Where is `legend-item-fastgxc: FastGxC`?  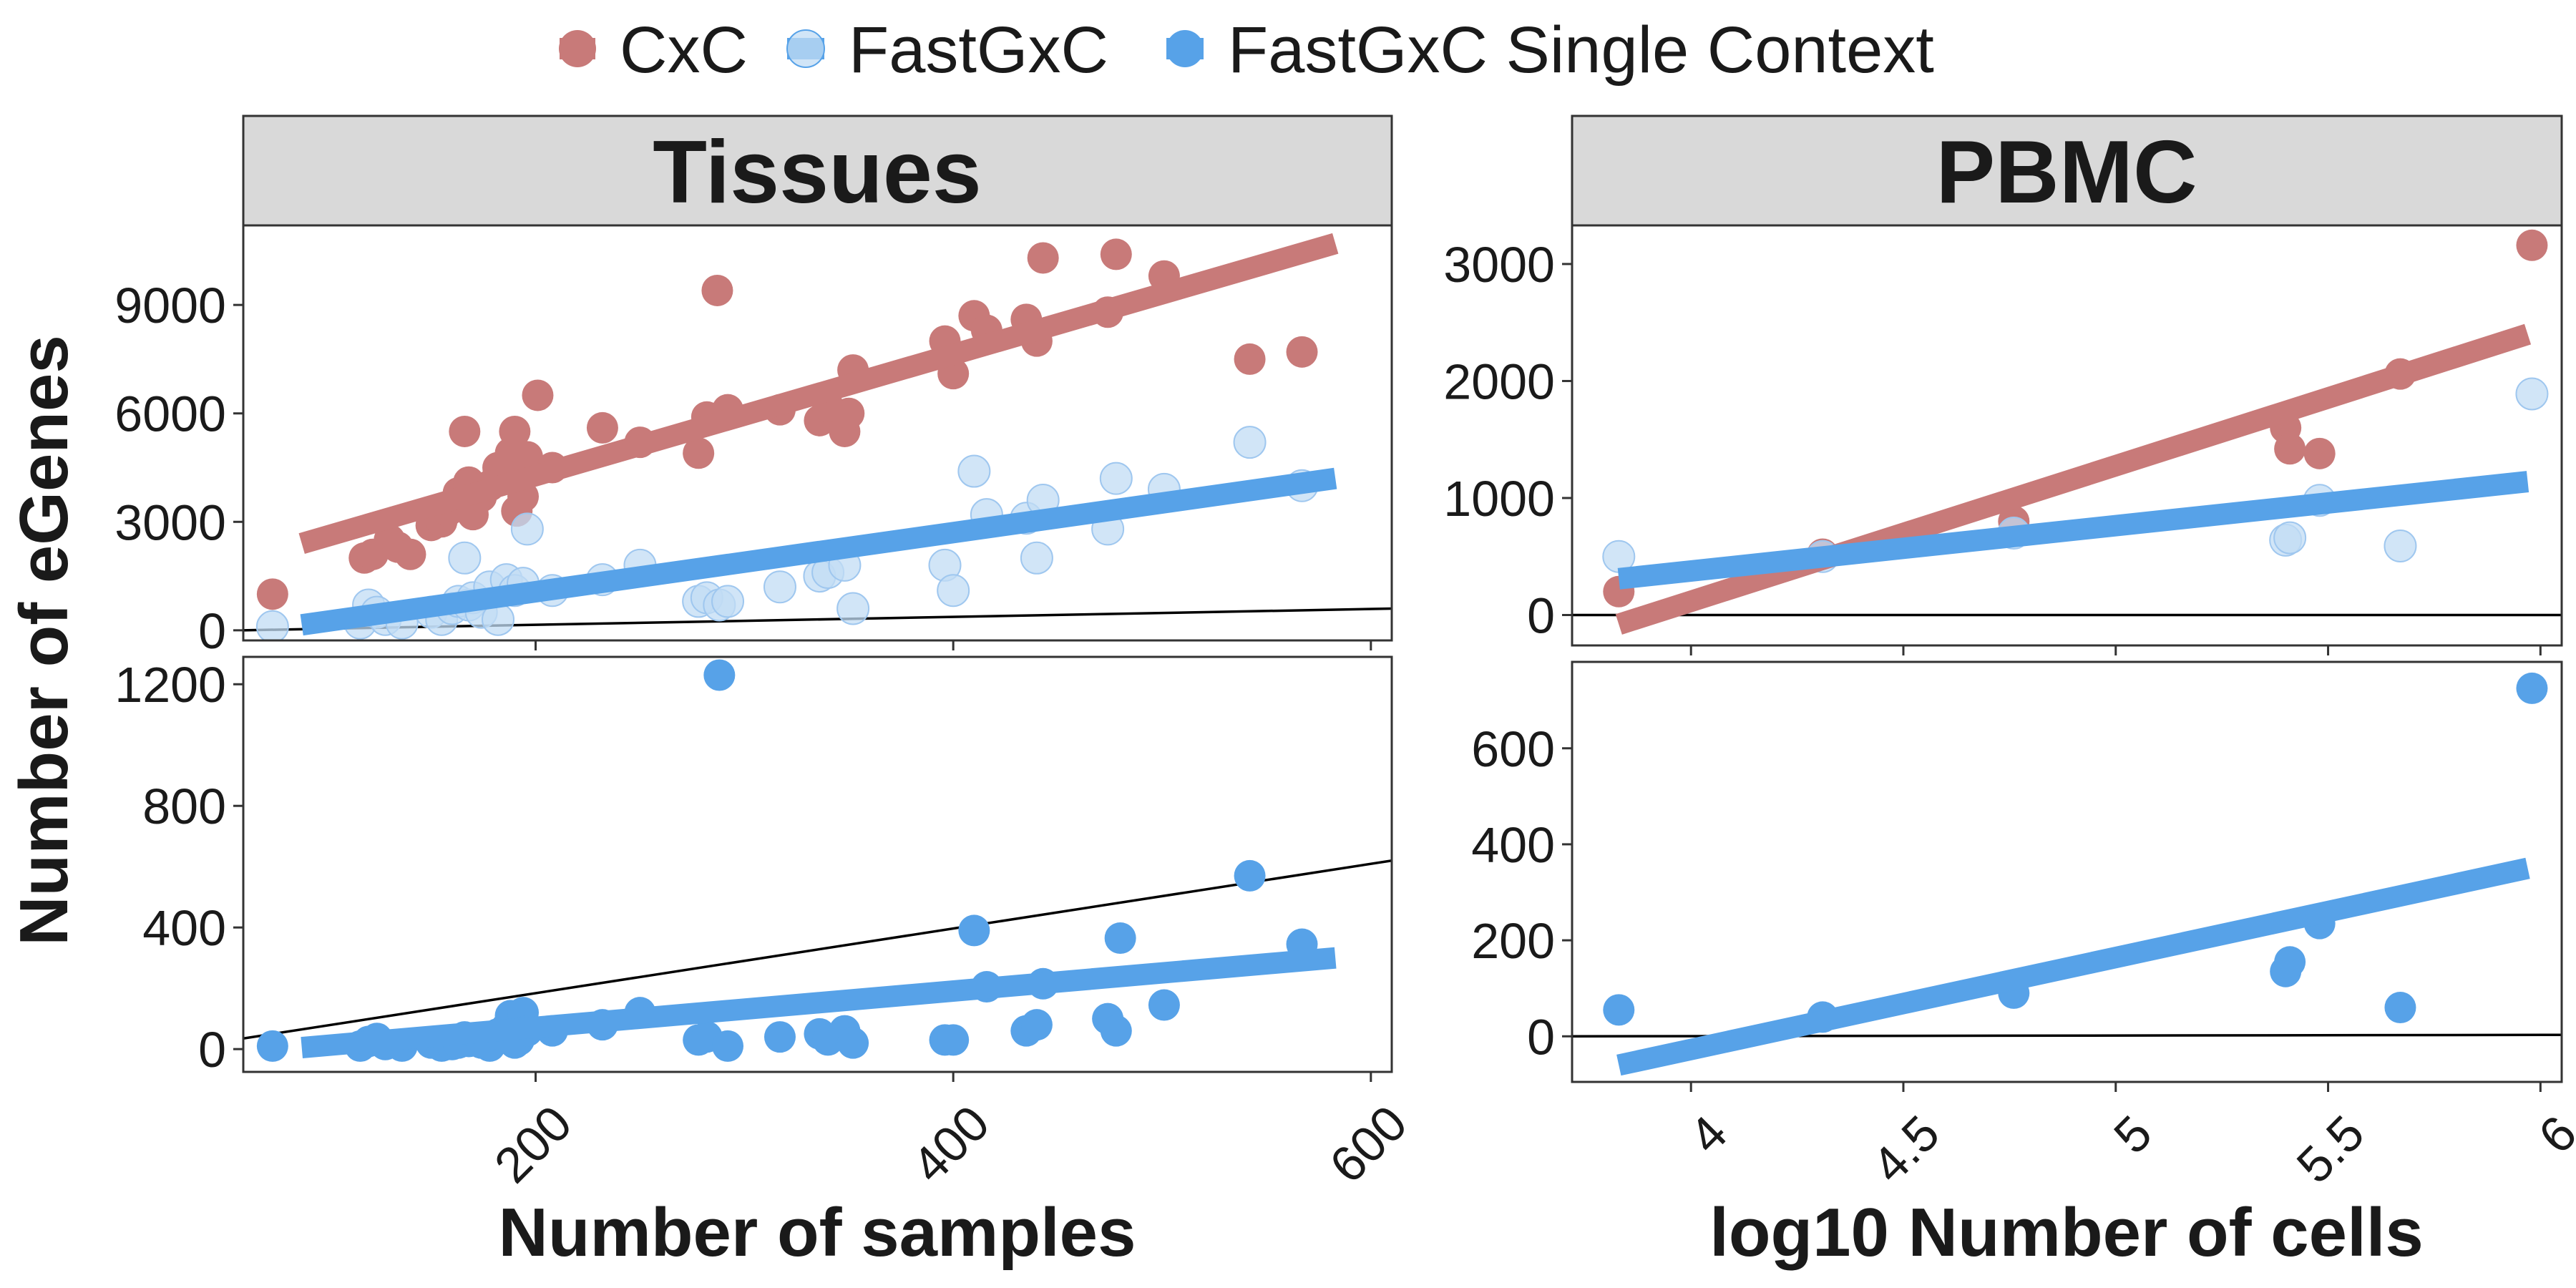
legend-item-fastgxc: FastGxC is located at coordinates (947, 50).